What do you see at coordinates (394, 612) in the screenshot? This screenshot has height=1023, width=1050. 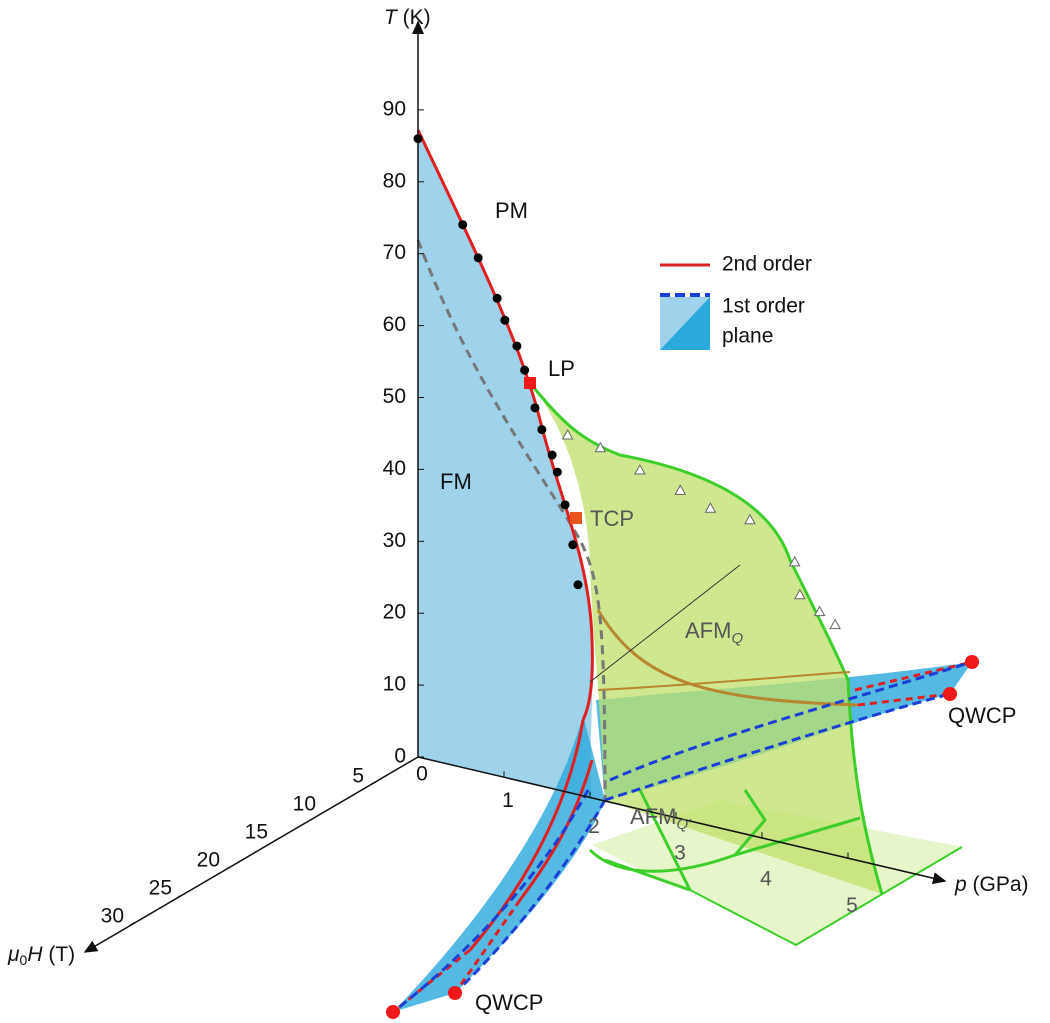 I see `t-tick-label: 20` at bounding box center [394, 612].